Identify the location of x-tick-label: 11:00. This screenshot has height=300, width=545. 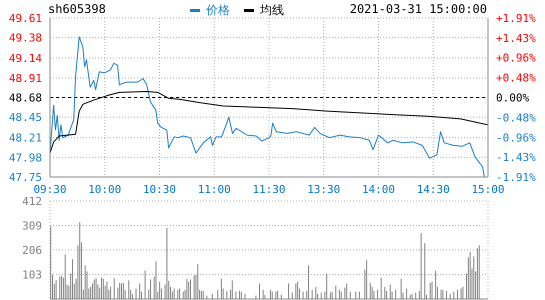
(214, 189).